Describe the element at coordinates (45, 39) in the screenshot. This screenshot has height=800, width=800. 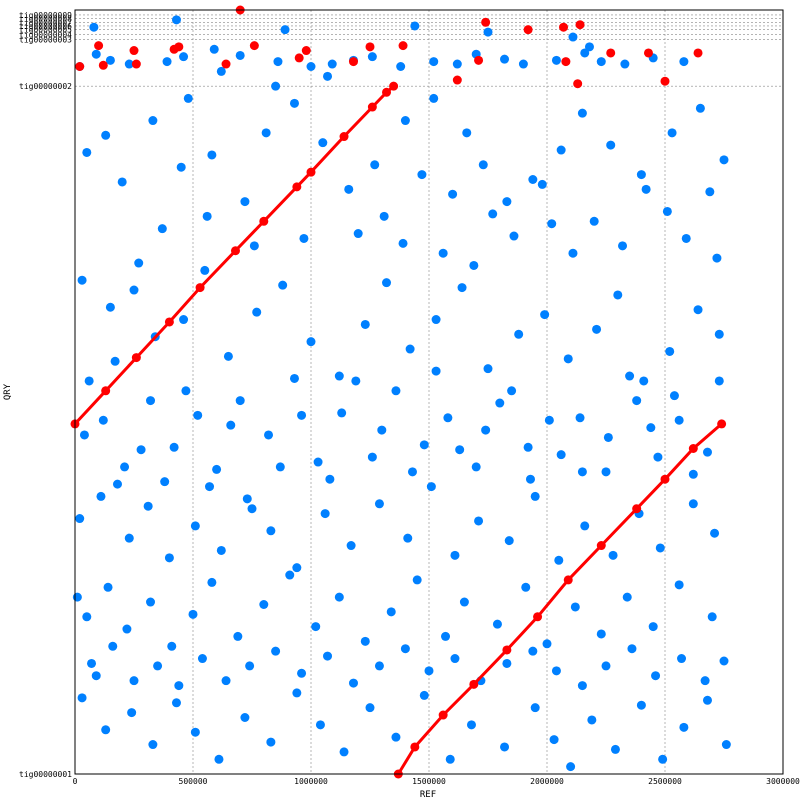
I see `y-tick-label: tig00000003` at that location.